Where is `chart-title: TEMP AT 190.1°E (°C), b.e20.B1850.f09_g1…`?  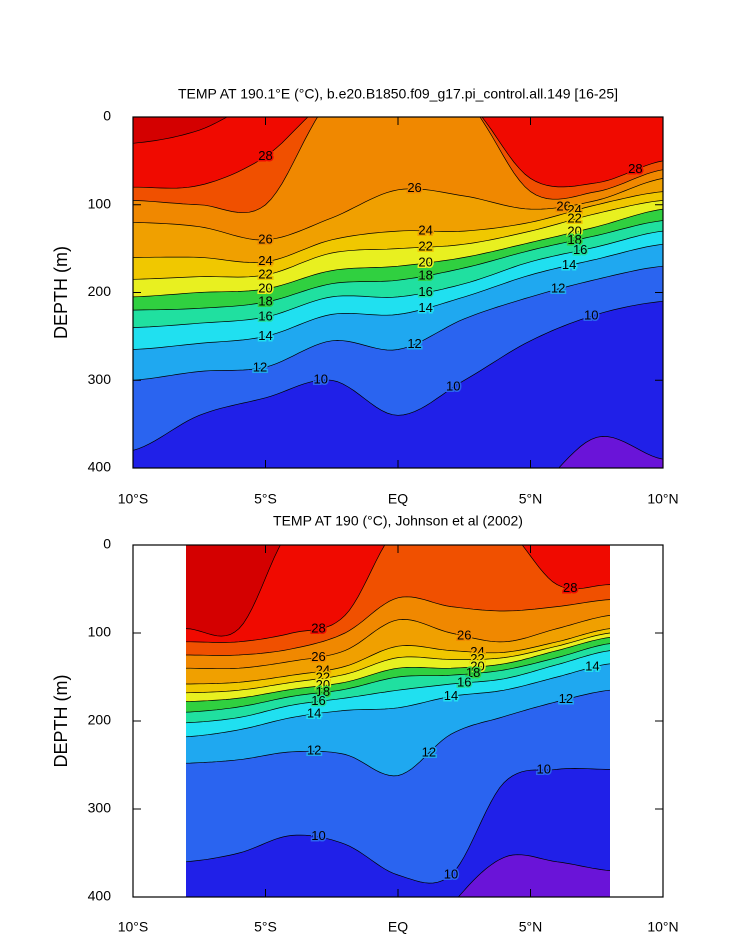 chart-title: TEMP AT 190.1°E (°C), b.e20.B1850.f09_g1… is located at coordinates (398, 94).